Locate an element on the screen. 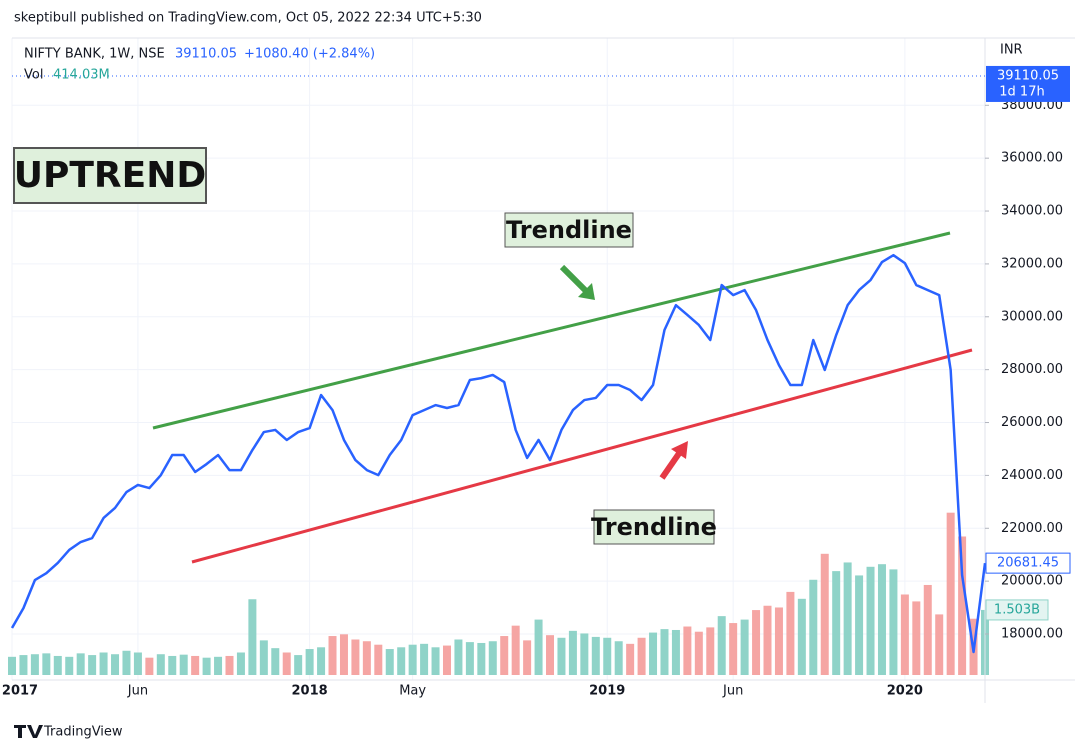  x-tick-label: May is located at coordinates (412, 691).